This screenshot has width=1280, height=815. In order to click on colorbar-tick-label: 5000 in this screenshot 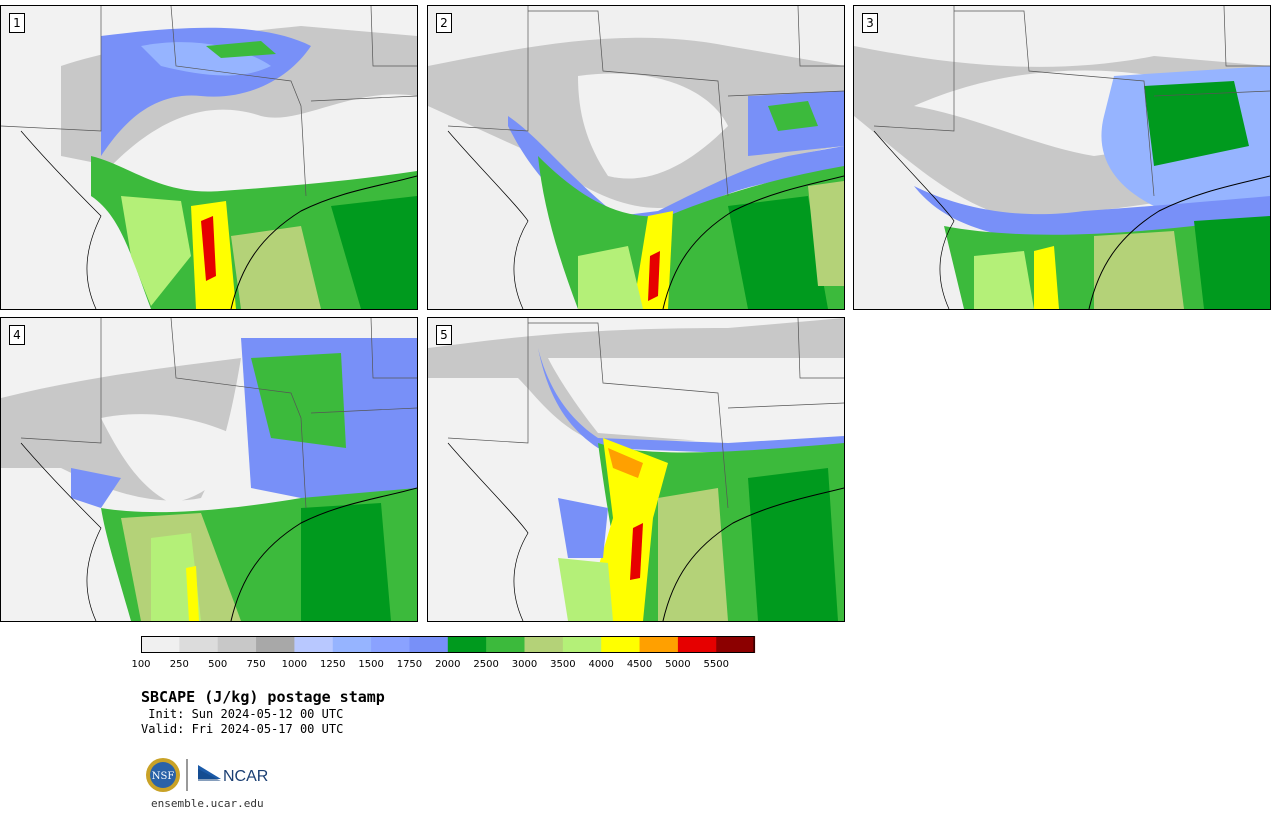, I will do `click(678, 664)`.